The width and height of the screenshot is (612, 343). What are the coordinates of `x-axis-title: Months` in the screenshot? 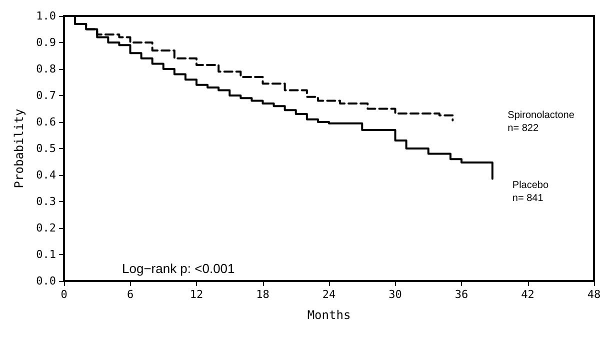 It's located at (329, 315).